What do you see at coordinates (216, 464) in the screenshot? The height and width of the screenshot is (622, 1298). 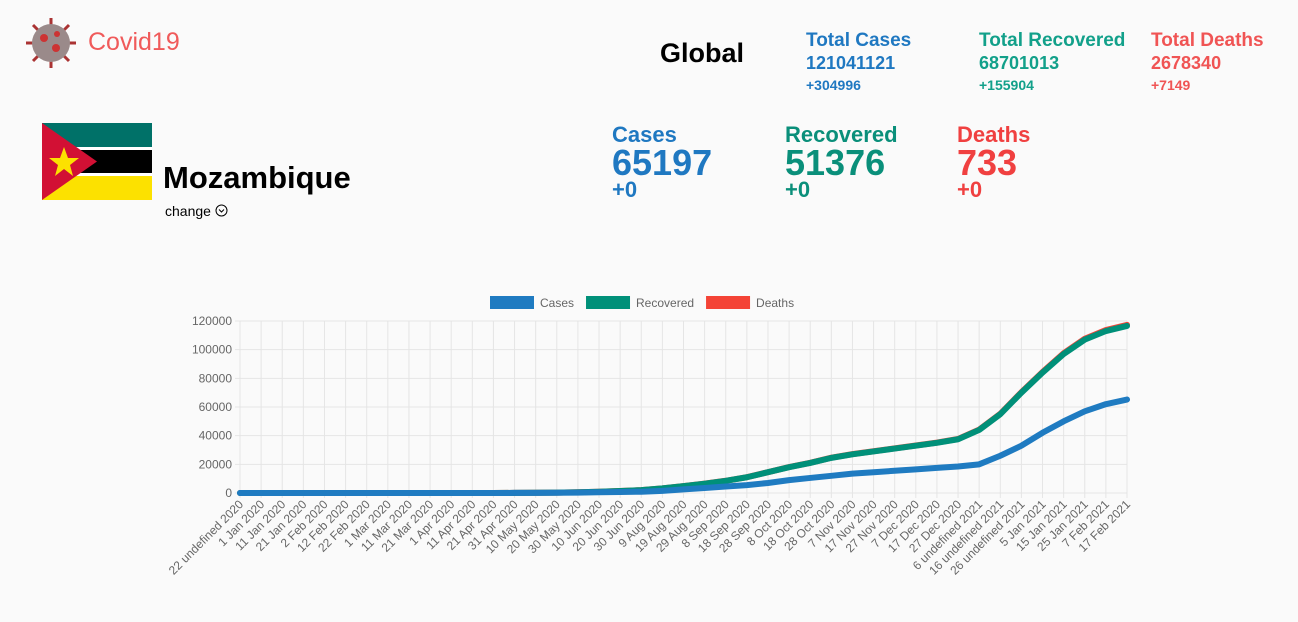 I see `y-tick-label: 20000` at bounding box center [216, 464].